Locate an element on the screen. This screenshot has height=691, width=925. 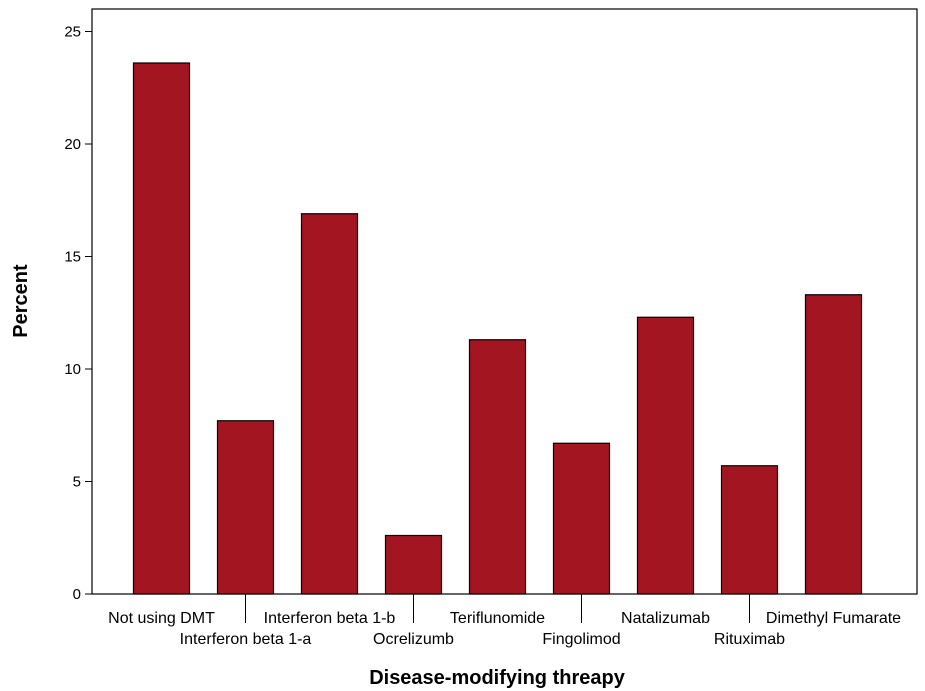
x-tick-label: Natalizumab is located at coordinates (665, 618).